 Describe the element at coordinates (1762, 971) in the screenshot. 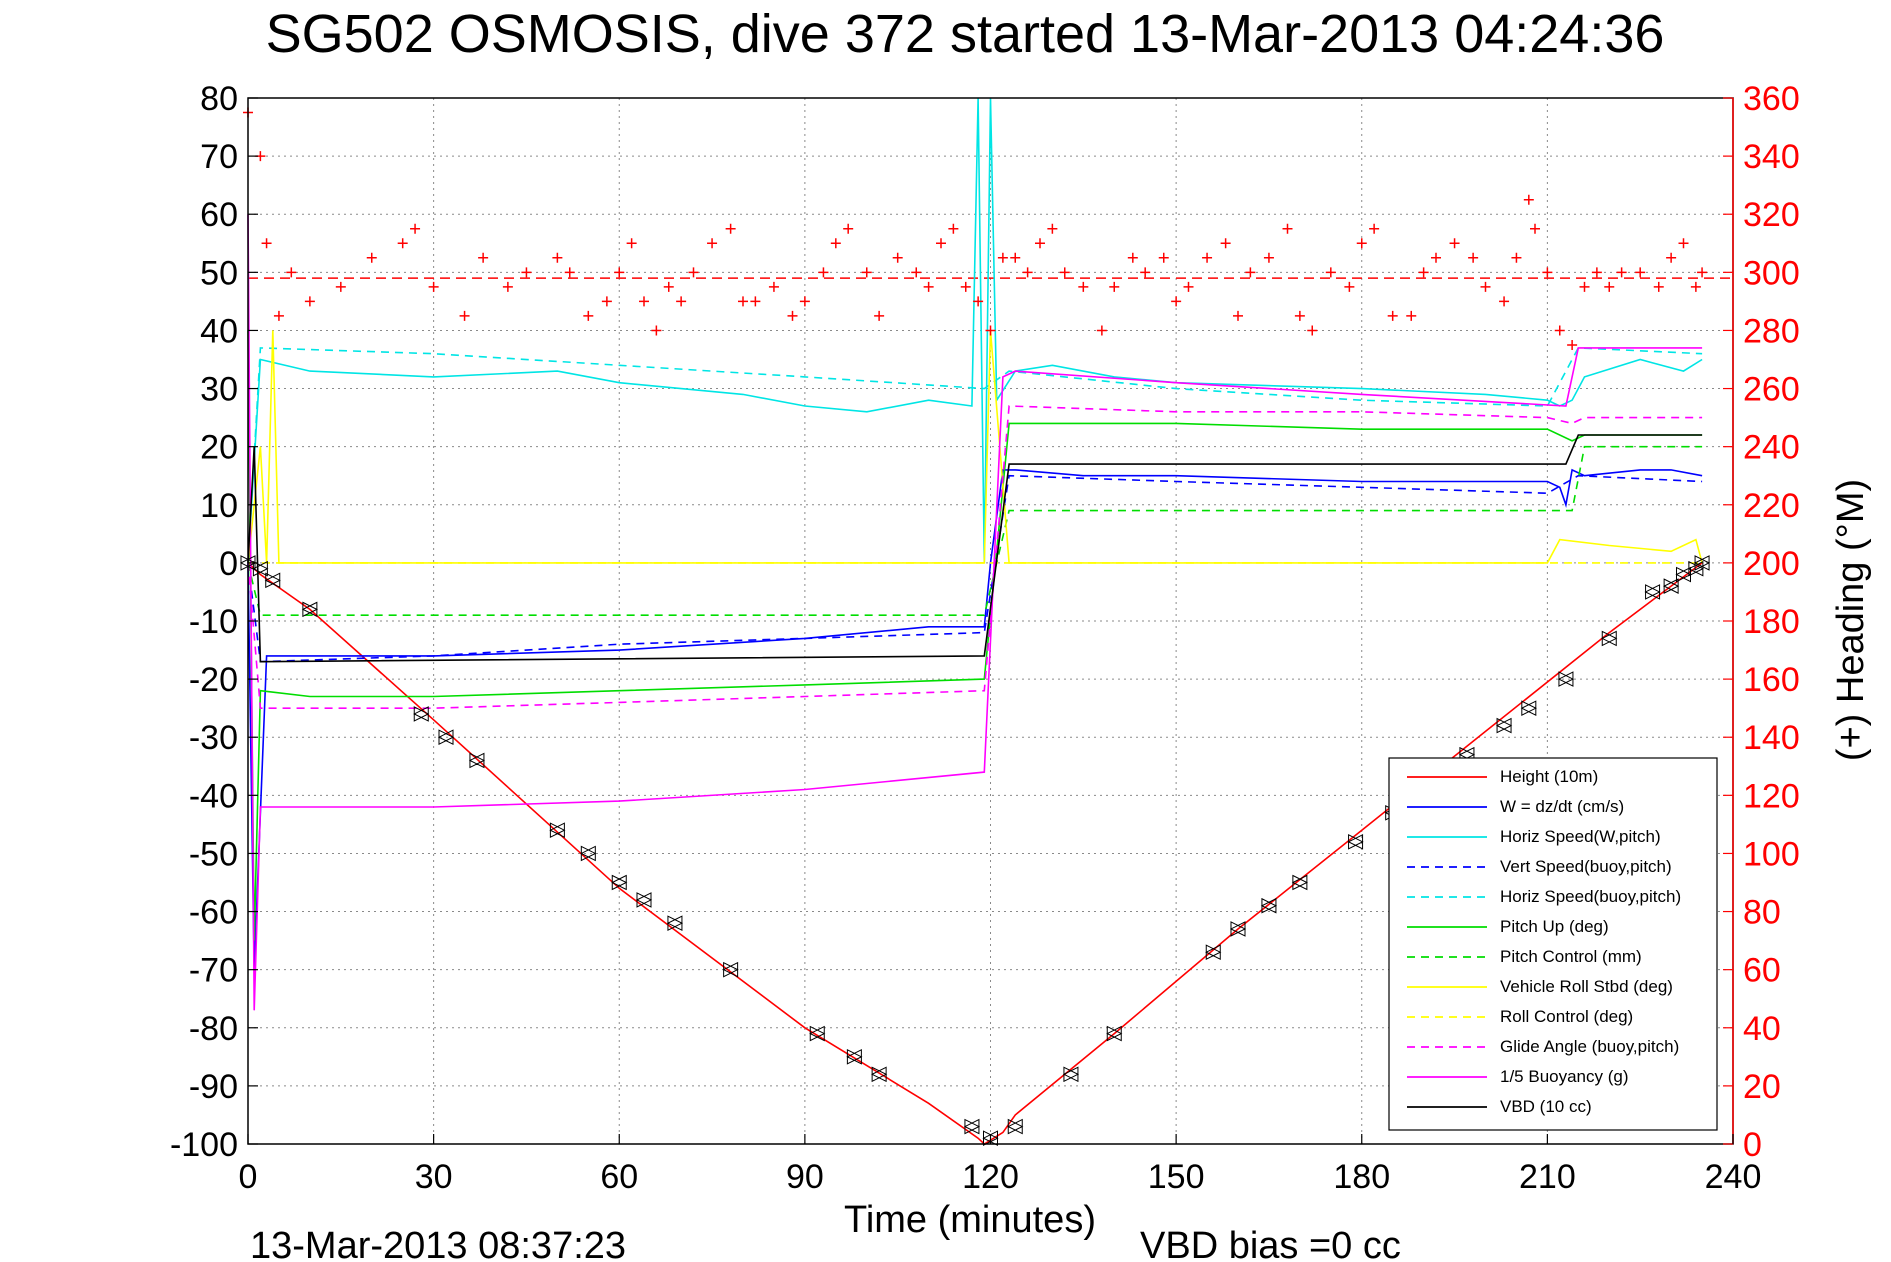

I see `y-tick-label-right: 60` at that location.